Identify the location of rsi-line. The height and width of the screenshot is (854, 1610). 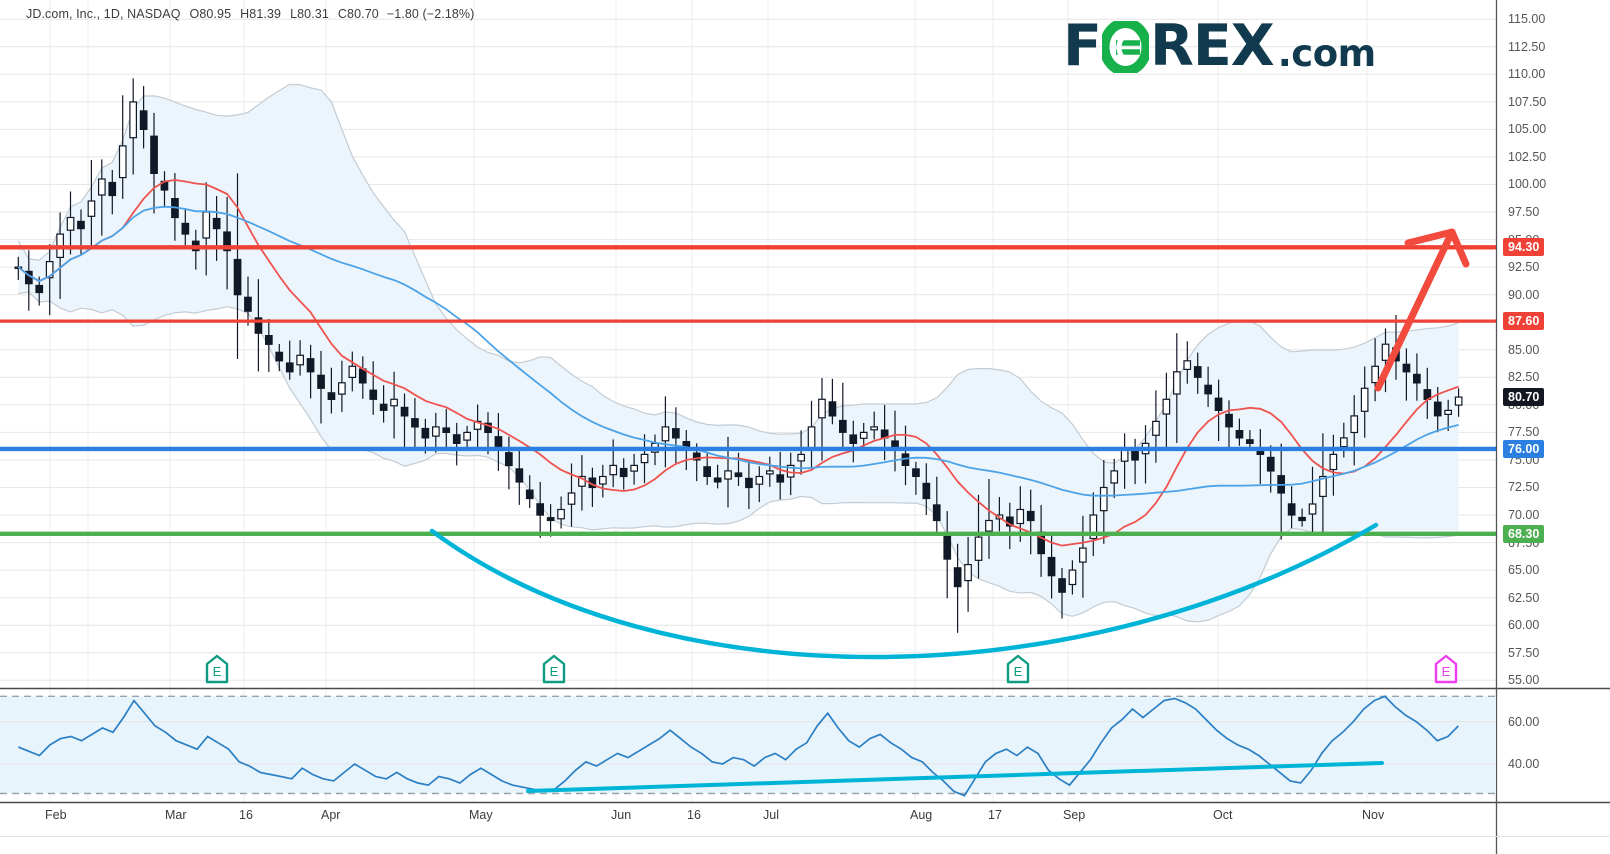
(739, 746).